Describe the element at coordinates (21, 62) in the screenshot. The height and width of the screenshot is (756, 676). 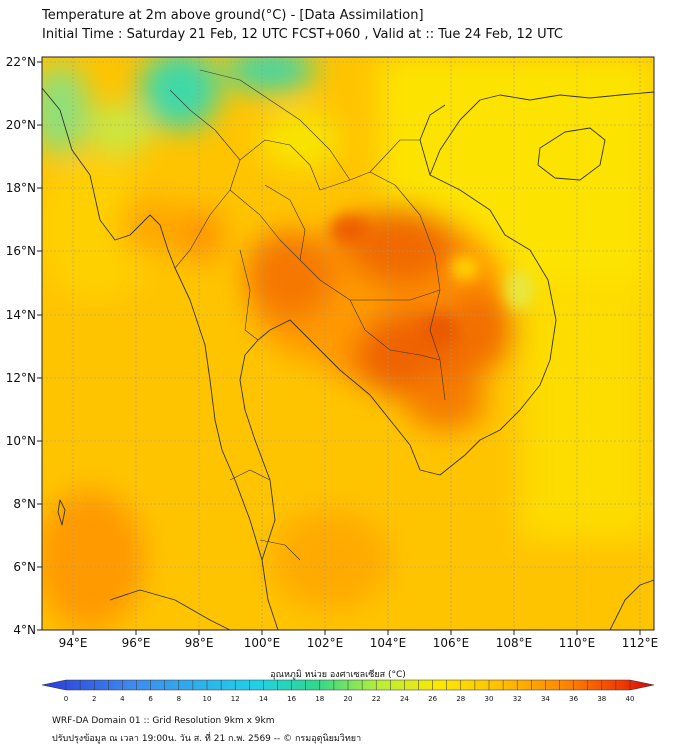
I see `lat-label-22: 22°N` at that location.